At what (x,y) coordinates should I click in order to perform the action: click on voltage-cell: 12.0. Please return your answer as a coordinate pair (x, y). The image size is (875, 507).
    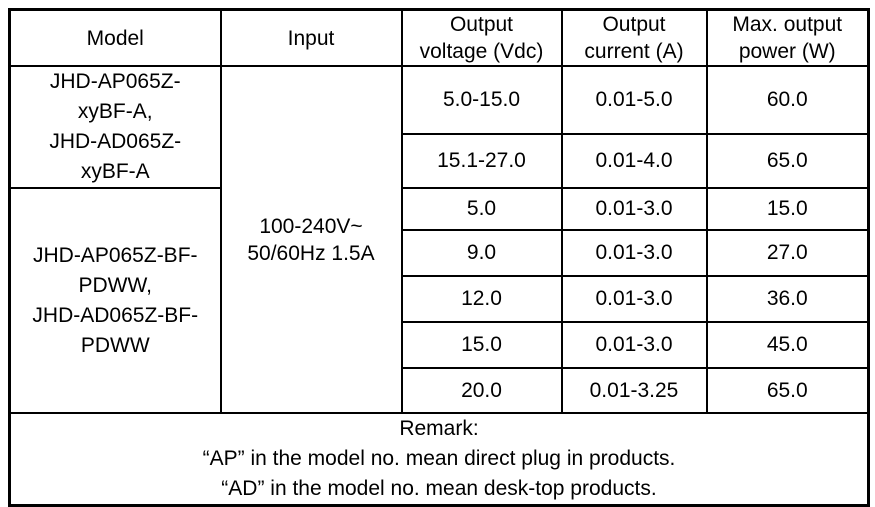
    Looking at the image, I should click on (481, 299).